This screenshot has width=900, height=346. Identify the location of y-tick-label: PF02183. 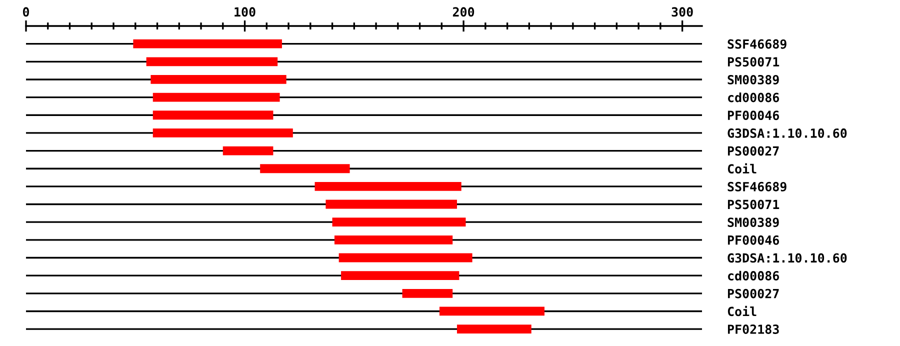
(753, 329).